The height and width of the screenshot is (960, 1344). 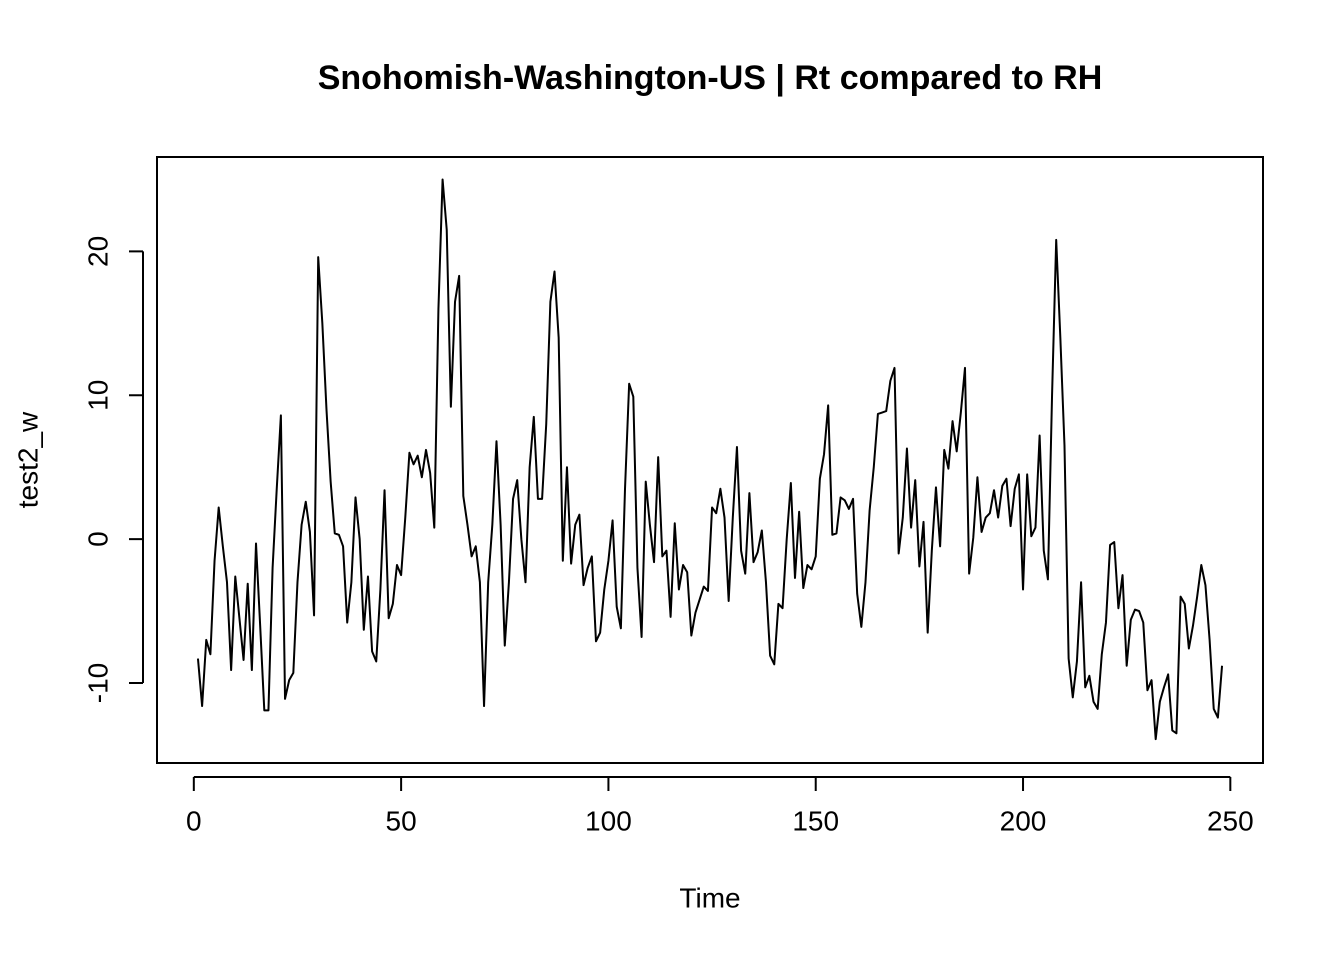 What do you see at coordinates (1230, 820) in the screenshot?
I see `x-tick-label: 250` at bounding box center [1230, 820].